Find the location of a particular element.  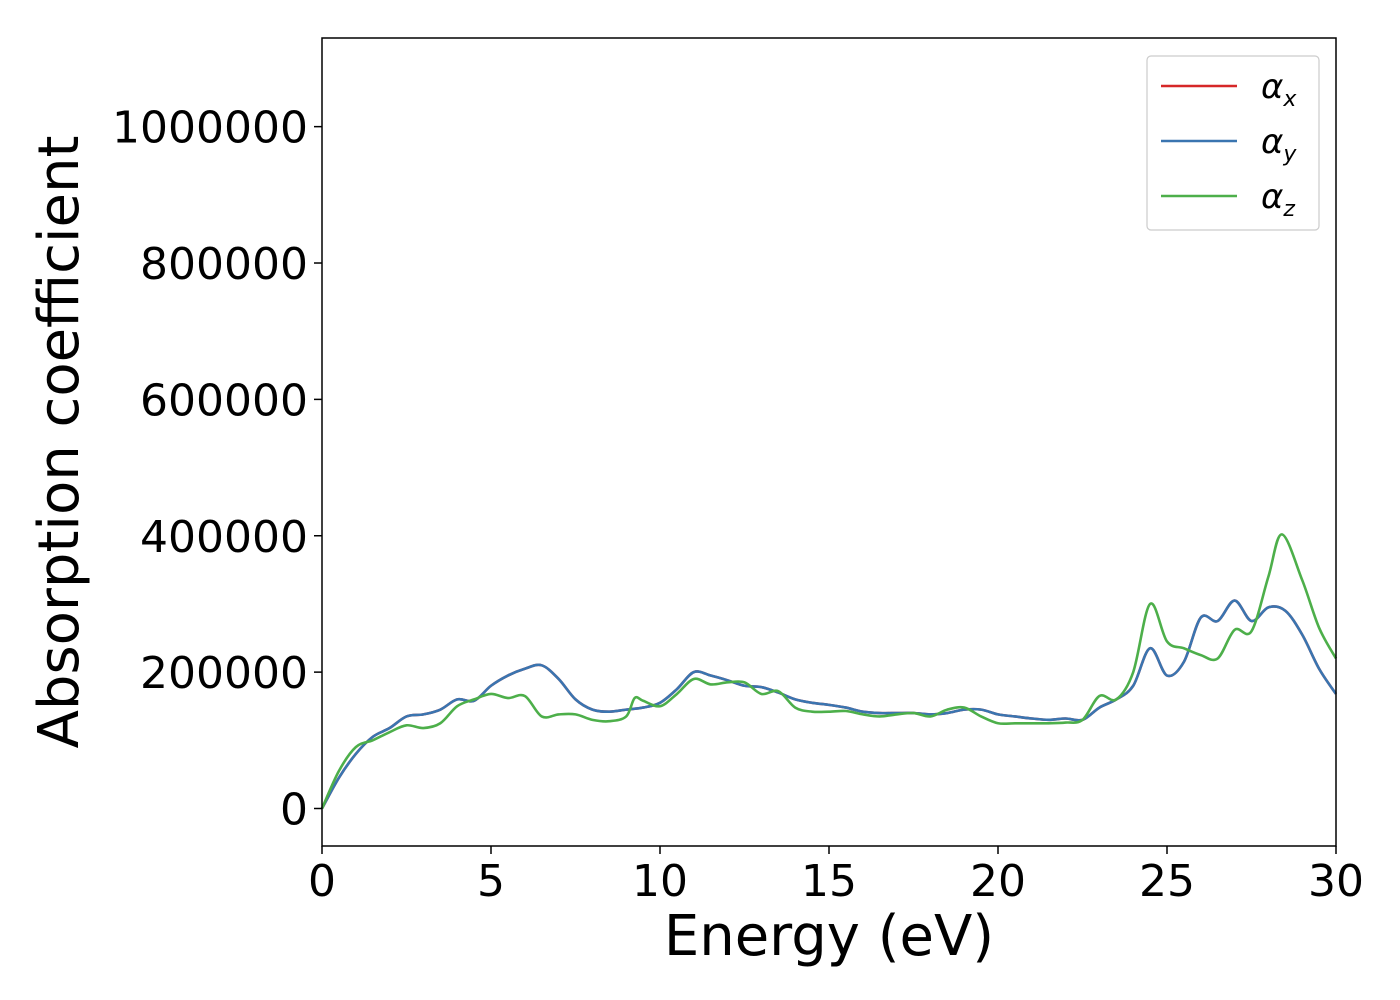

legend-label-alpha-z: αz is located at coordinates (1278, 199).